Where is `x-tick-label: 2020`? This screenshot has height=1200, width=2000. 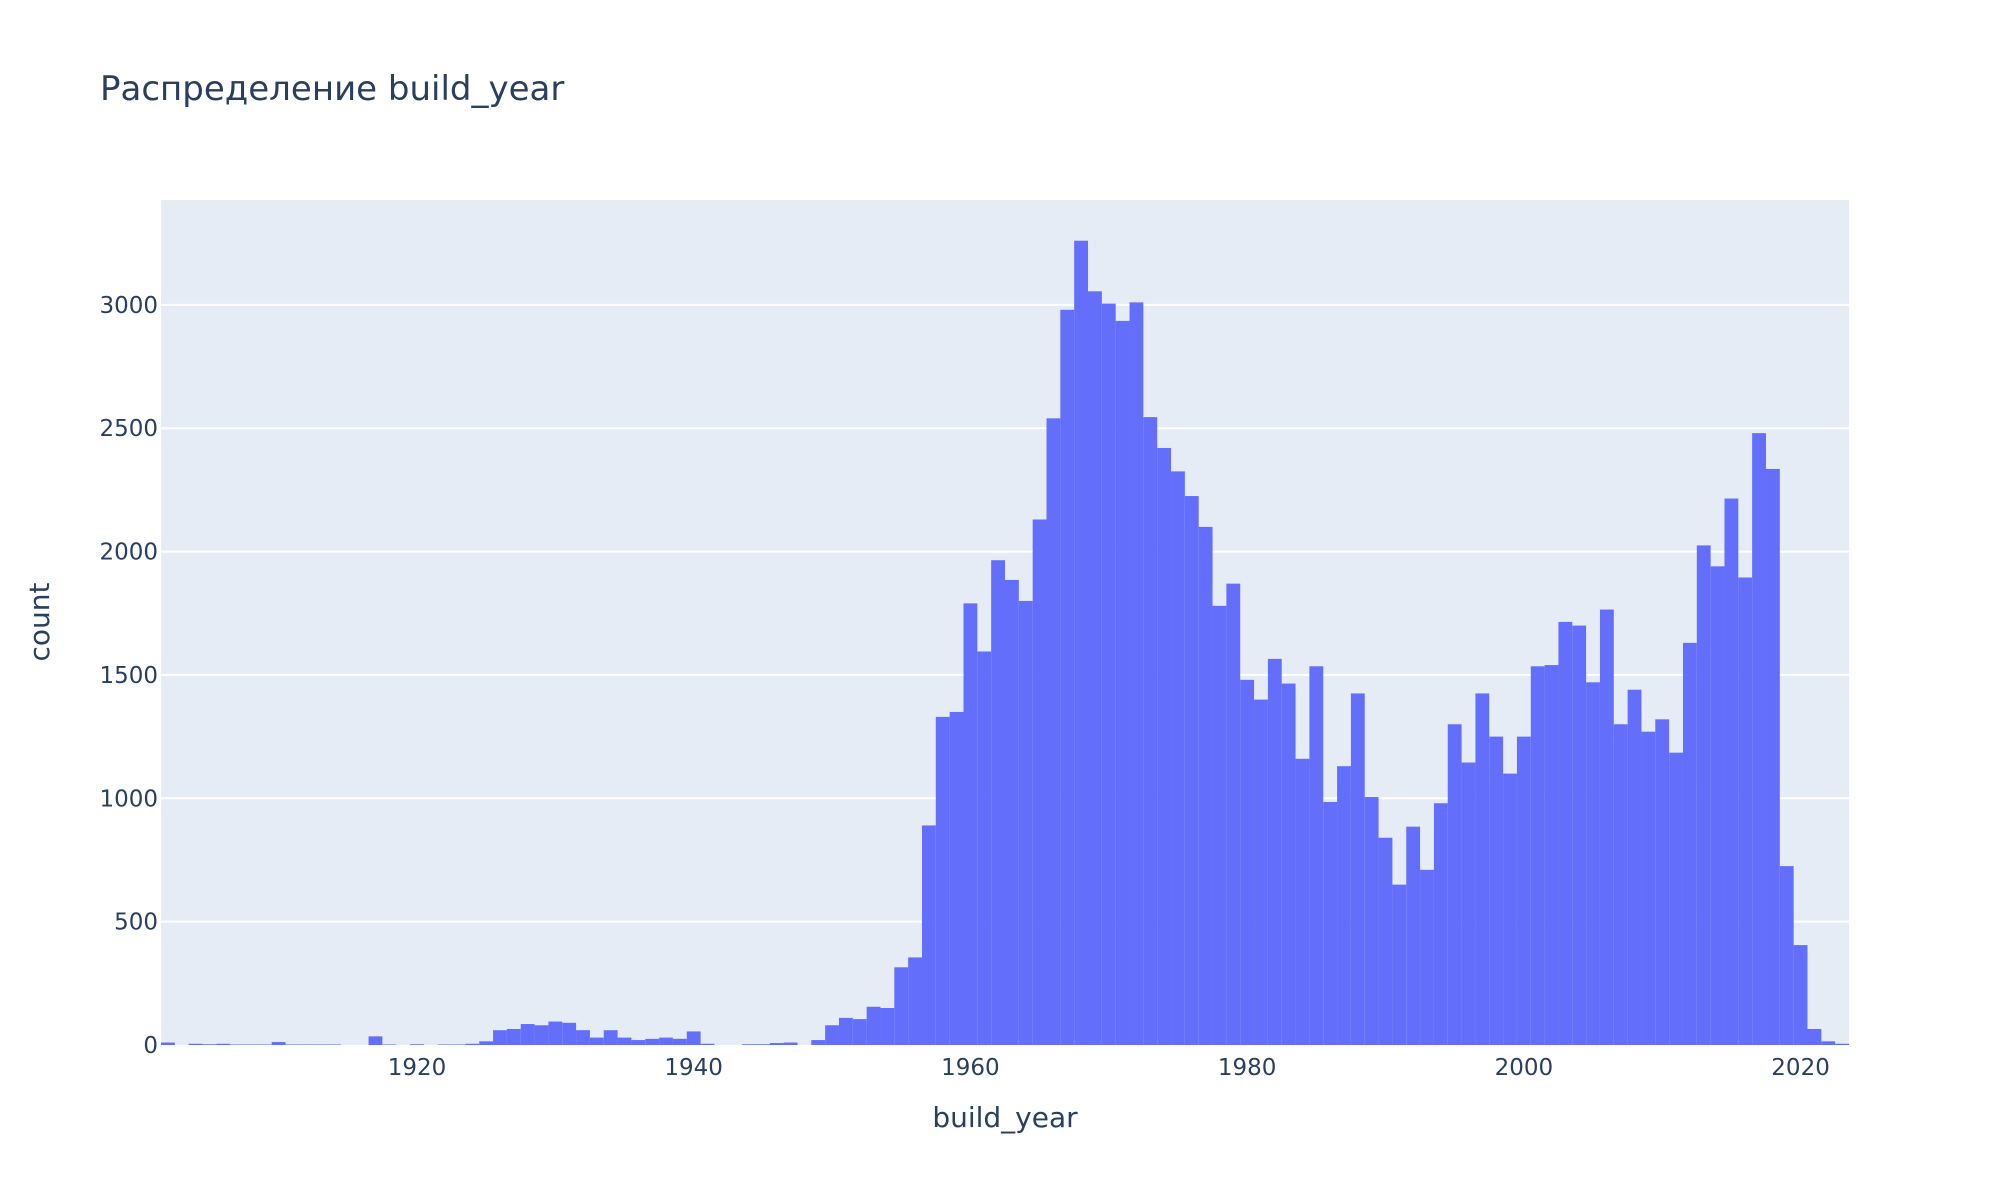 x-tick-label: 2020 is located at coordinates (1800, 1068).